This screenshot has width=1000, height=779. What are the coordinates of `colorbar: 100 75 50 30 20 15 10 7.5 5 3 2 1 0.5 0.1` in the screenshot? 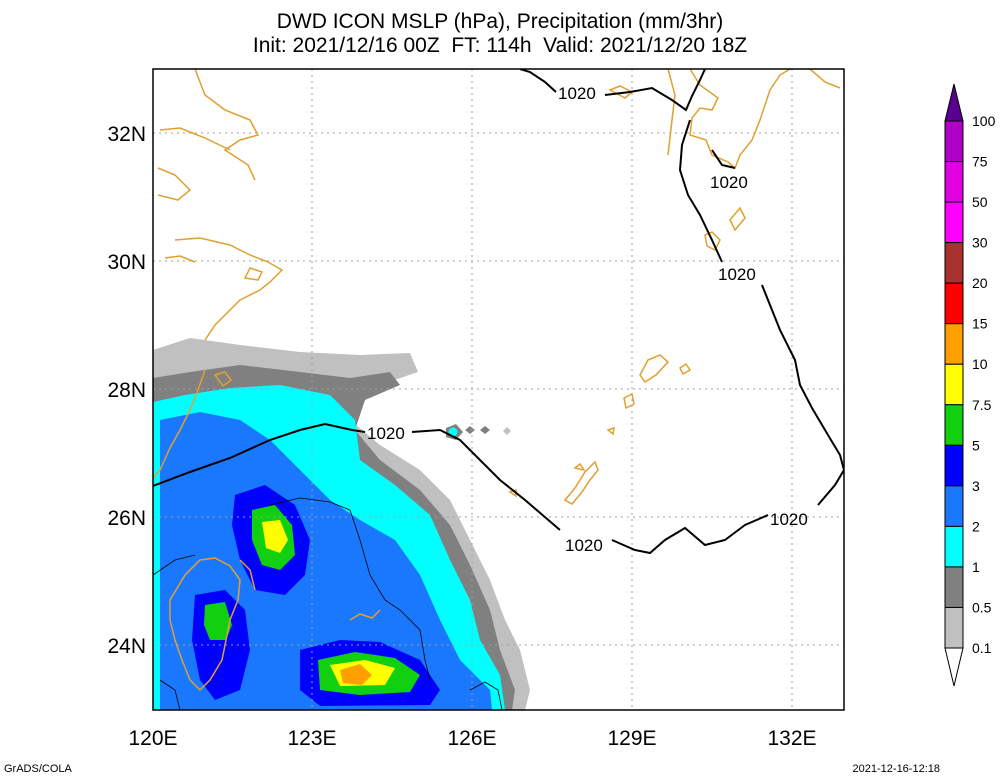 It's located at (970, 385).